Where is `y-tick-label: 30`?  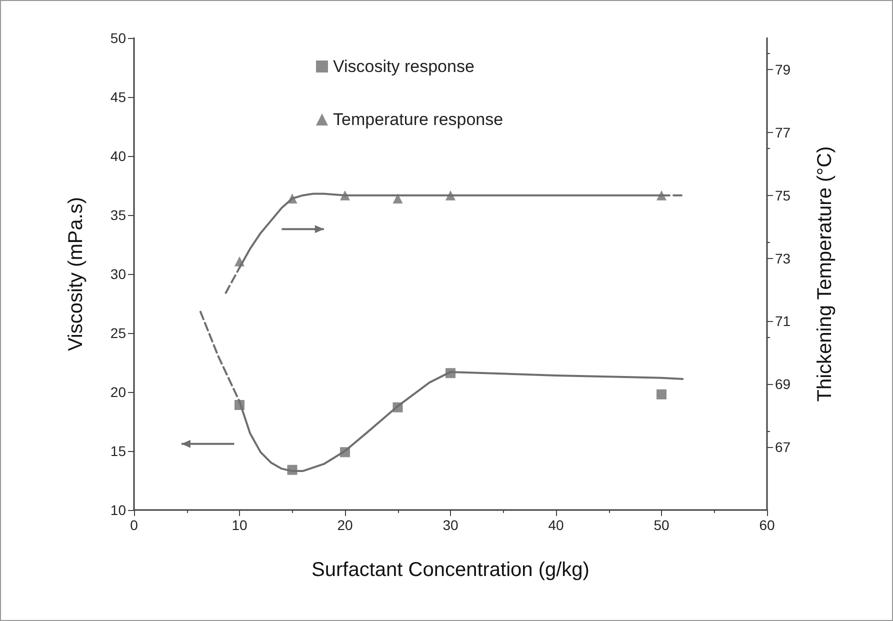
y-tick-label: 30 is located at coordinates (118, 274).